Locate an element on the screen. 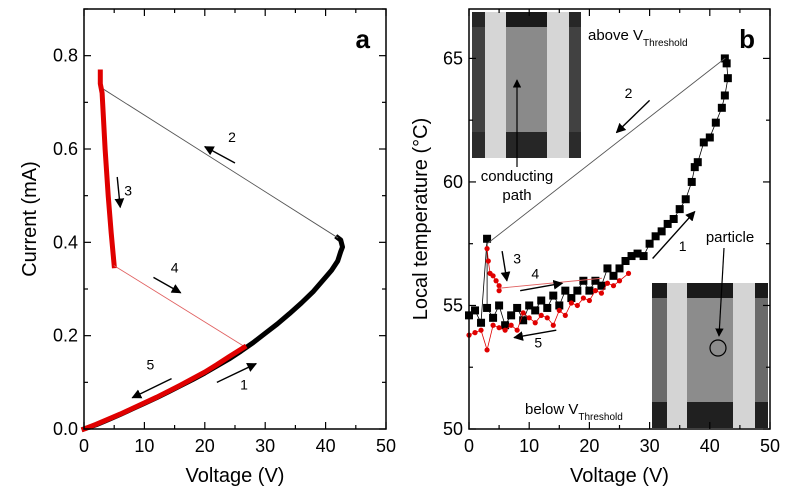 The width and height of the screenshot is (806, 500). conducting-path-label-1: conducting is located at coordinates (517, 176).